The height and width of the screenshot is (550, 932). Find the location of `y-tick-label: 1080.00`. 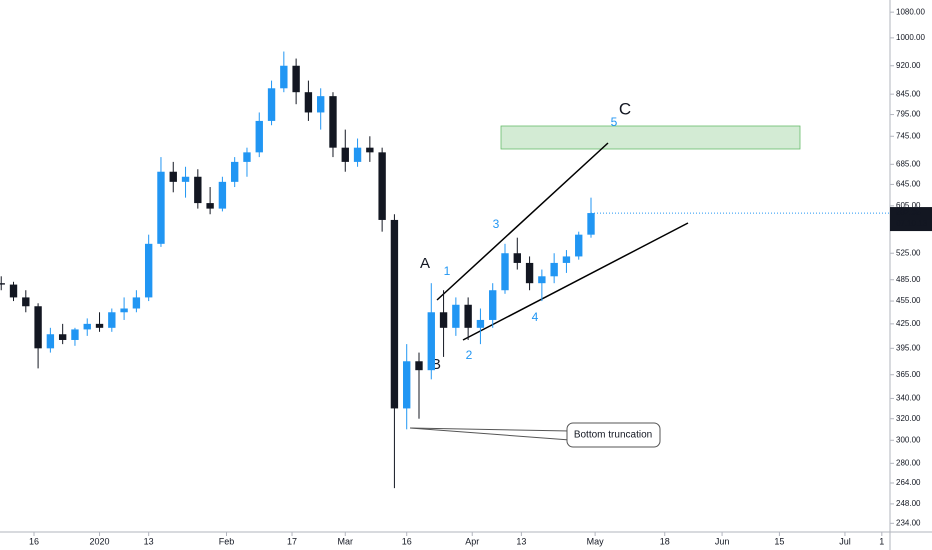

y-tick-label: 1080.00 is located at coordinates (910, 11).